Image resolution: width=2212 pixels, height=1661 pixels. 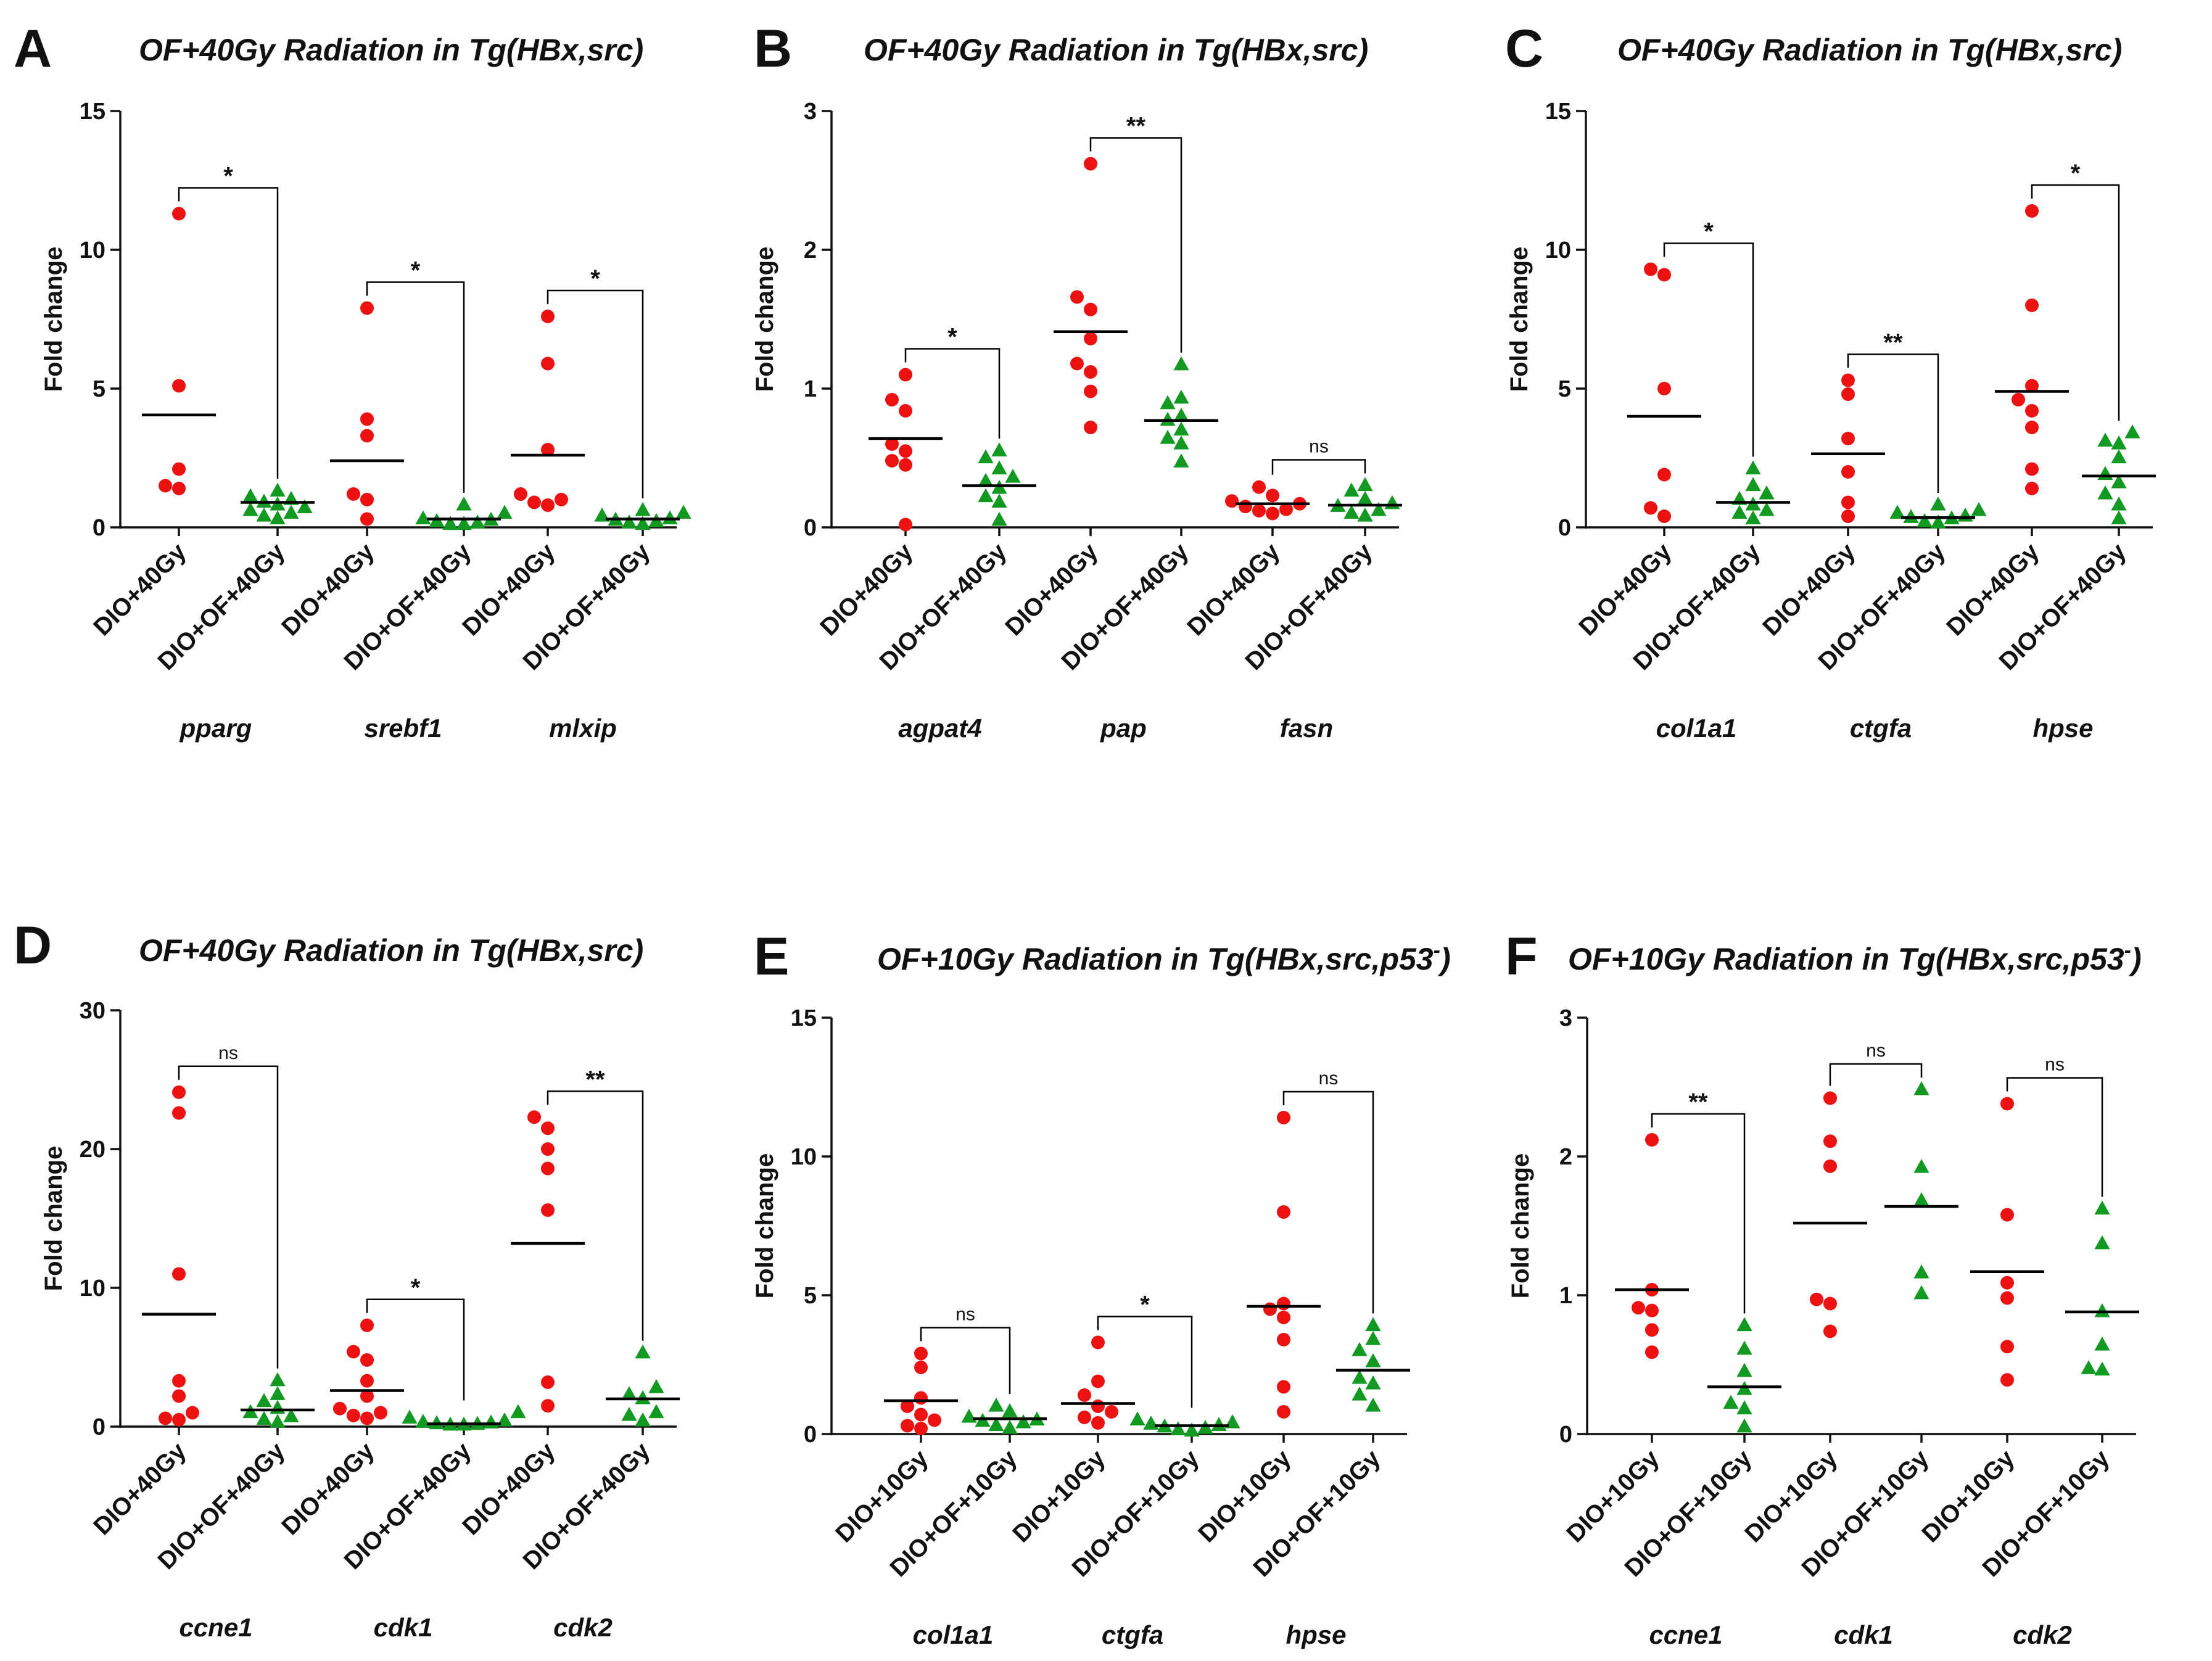 What do you see at coordinates (93, 1150) in the screenshot?
I see `y-tick-label: 20` at bounding box center [93, 1150].